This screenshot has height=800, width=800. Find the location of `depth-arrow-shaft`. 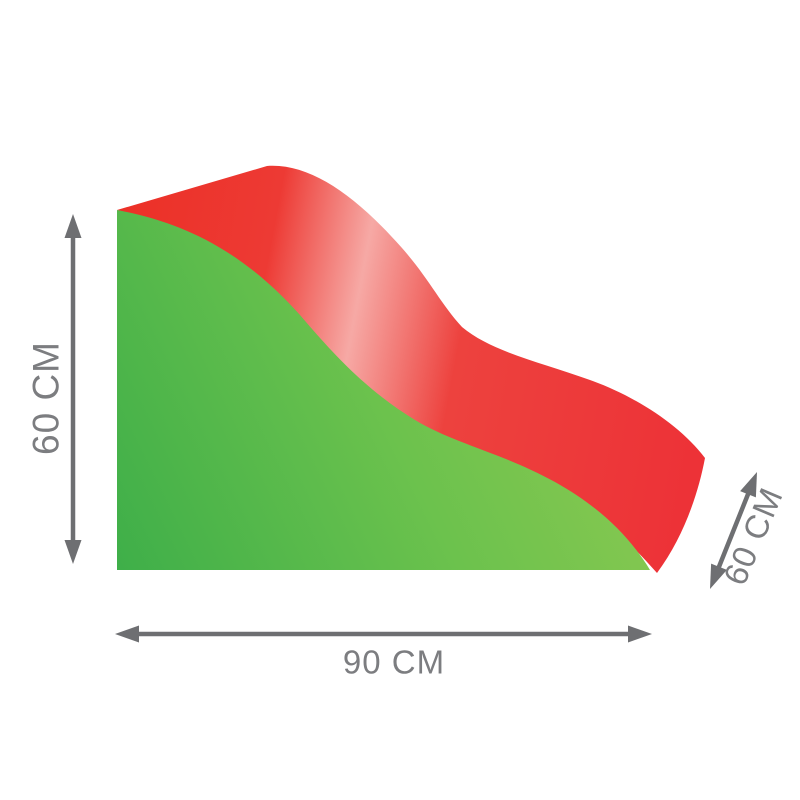

depth-arrow-shaft is located at coordinates (733, 530).